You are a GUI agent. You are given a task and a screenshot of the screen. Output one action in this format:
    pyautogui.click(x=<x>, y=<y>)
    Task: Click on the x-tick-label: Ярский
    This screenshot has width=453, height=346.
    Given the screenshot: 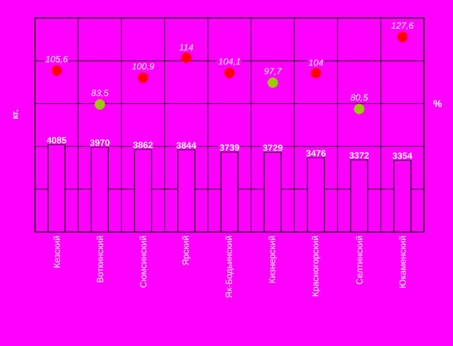 What is the action you would take?
    pyautogui.click(x=186, y=251)
    